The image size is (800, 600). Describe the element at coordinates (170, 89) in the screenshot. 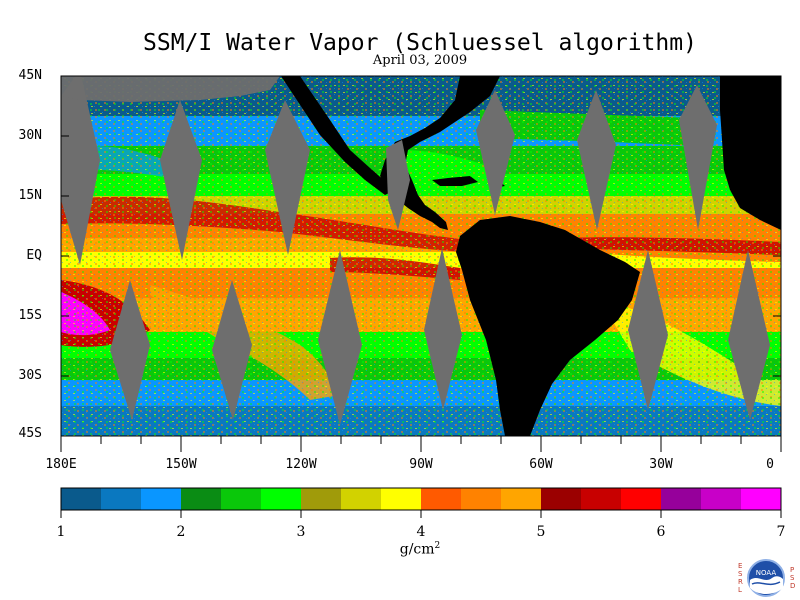

I see `gap-top-pacific` at that location.